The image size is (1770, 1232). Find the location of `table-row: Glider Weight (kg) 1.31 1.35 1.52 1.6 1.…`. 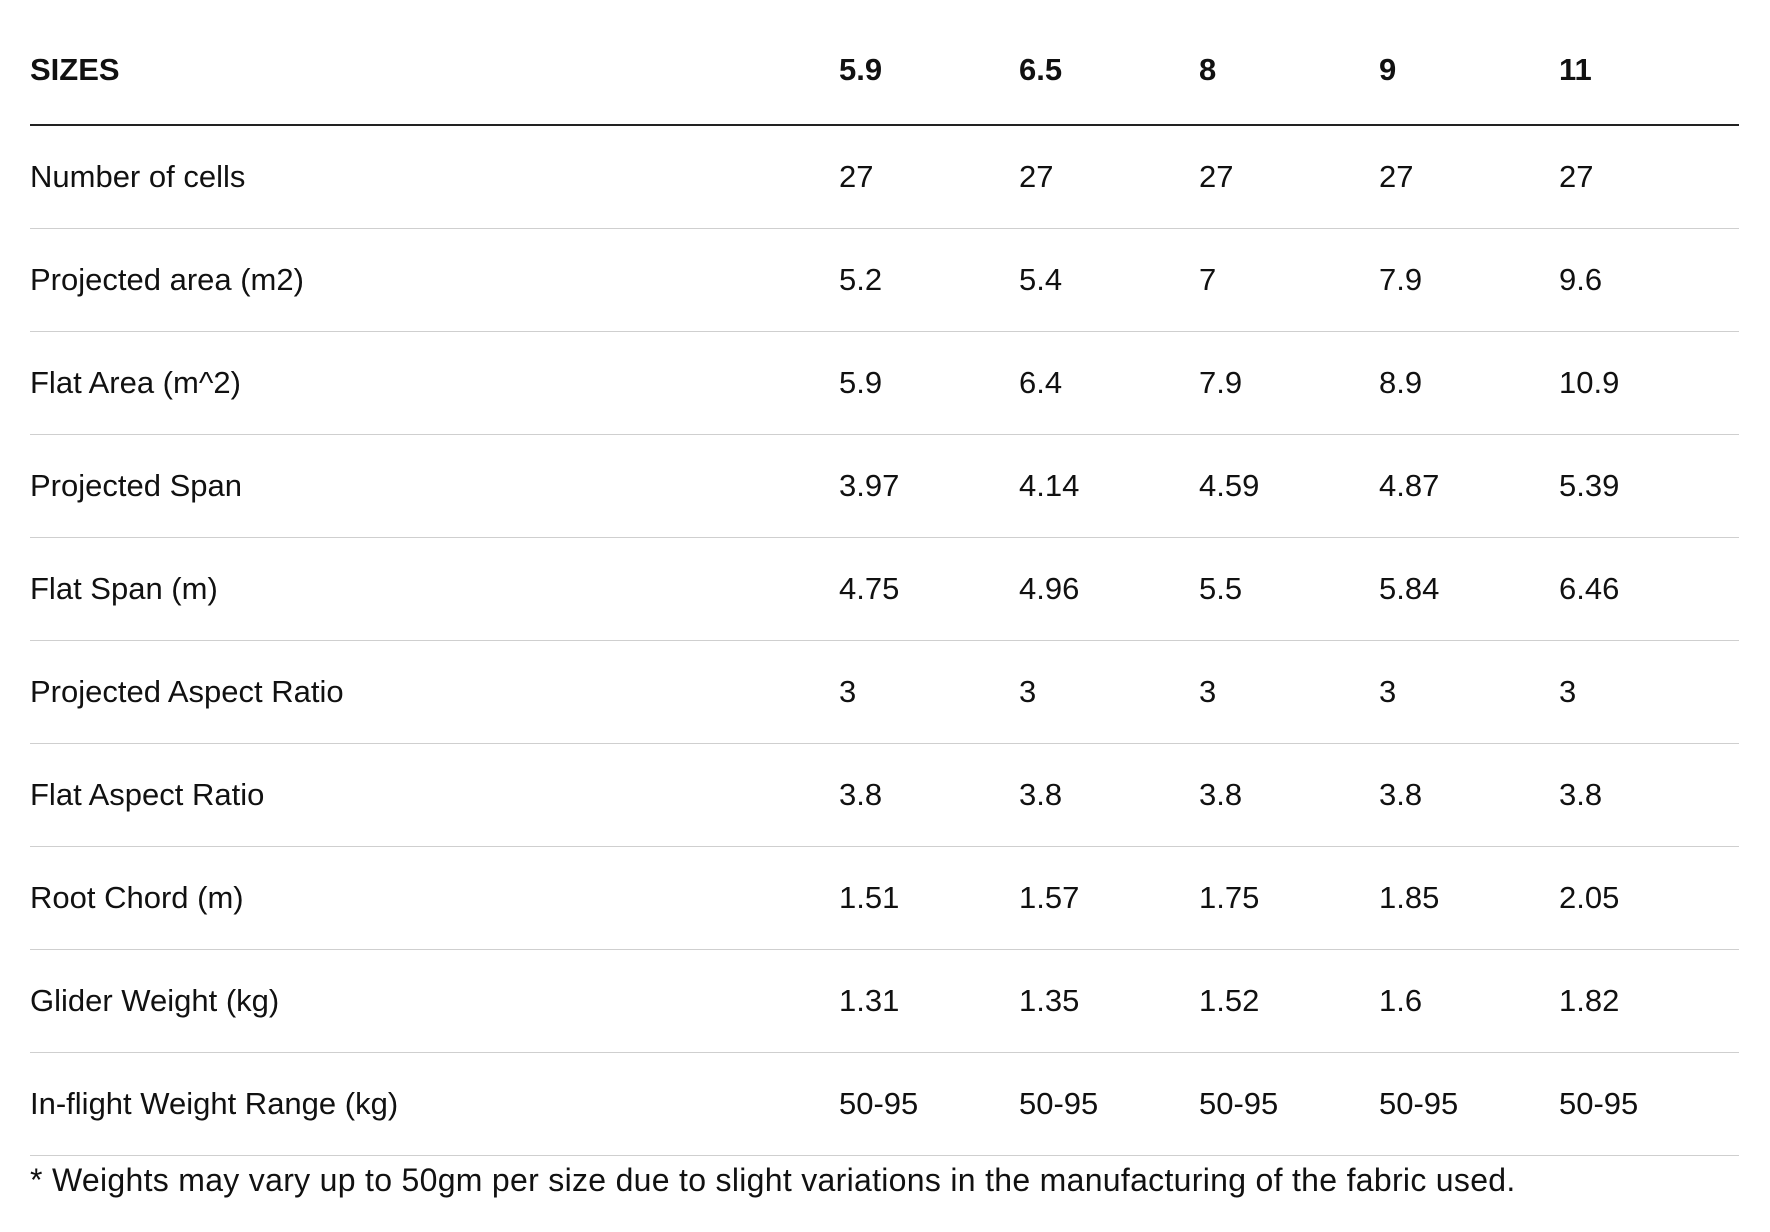

table-row: Glider Weight (kg) 1.31 1.35 1.52 1.6 1.… is located at coordinates (884, 1001).